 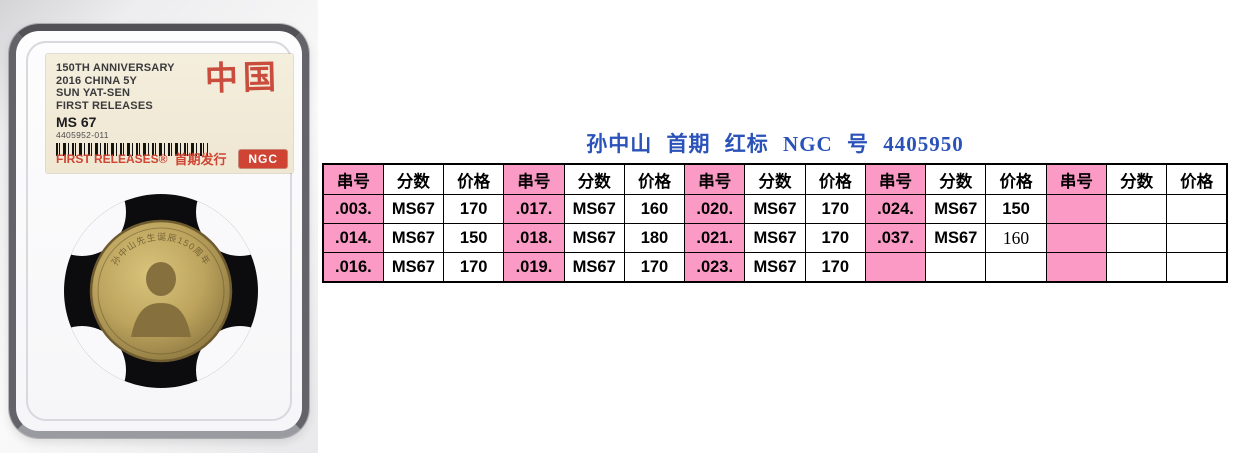 I want to click on coin-image: 孙中山先生诞辰150周年, so click(x=161, y=291).